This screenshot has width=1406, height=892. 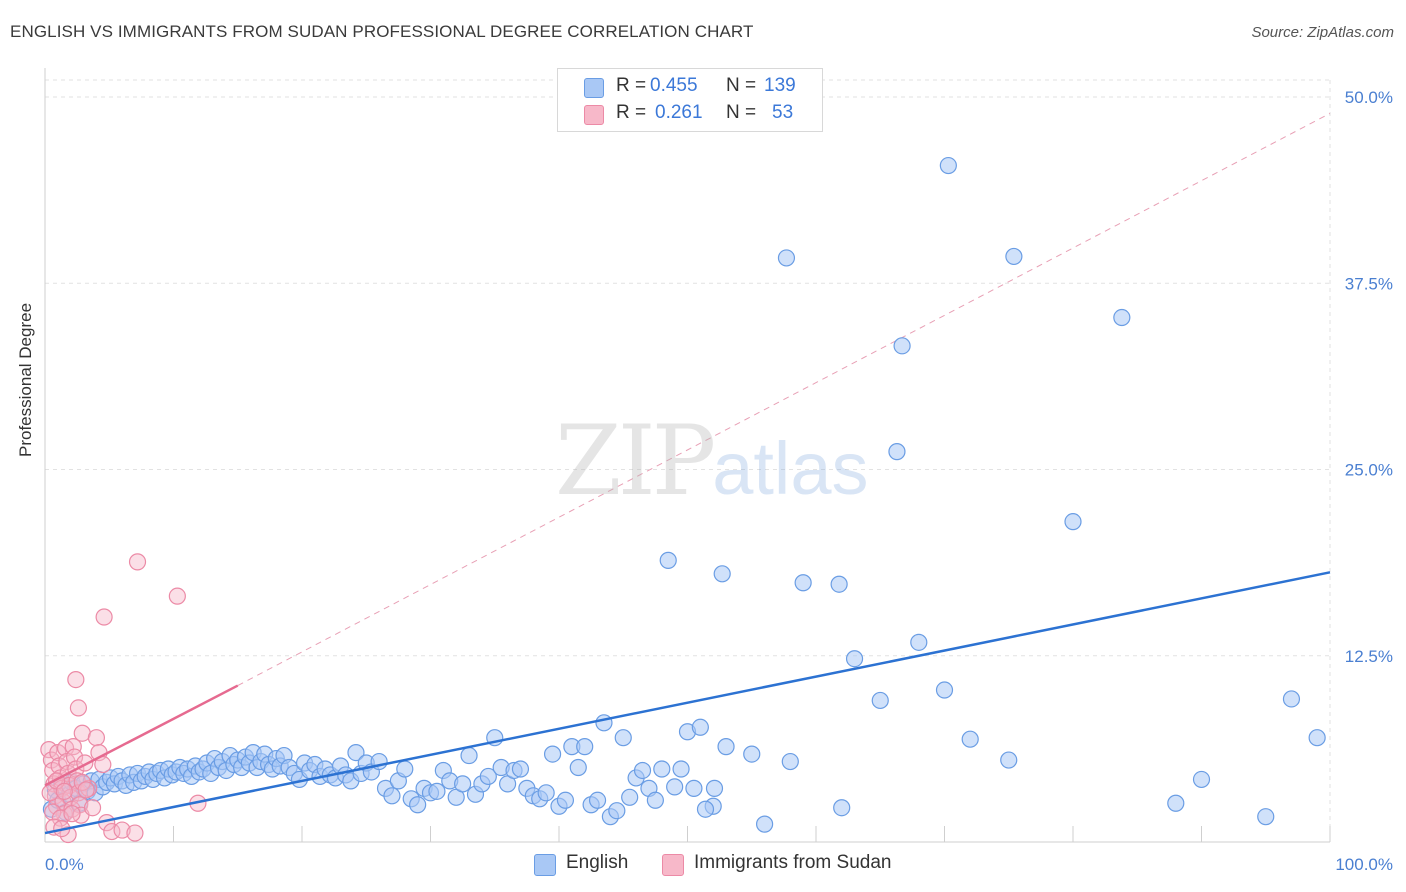 What do you see at coordinates (64, 864) in the screenshot?
I see `x-tick-label-min: 0.0%` at bounding box center [64, 864].